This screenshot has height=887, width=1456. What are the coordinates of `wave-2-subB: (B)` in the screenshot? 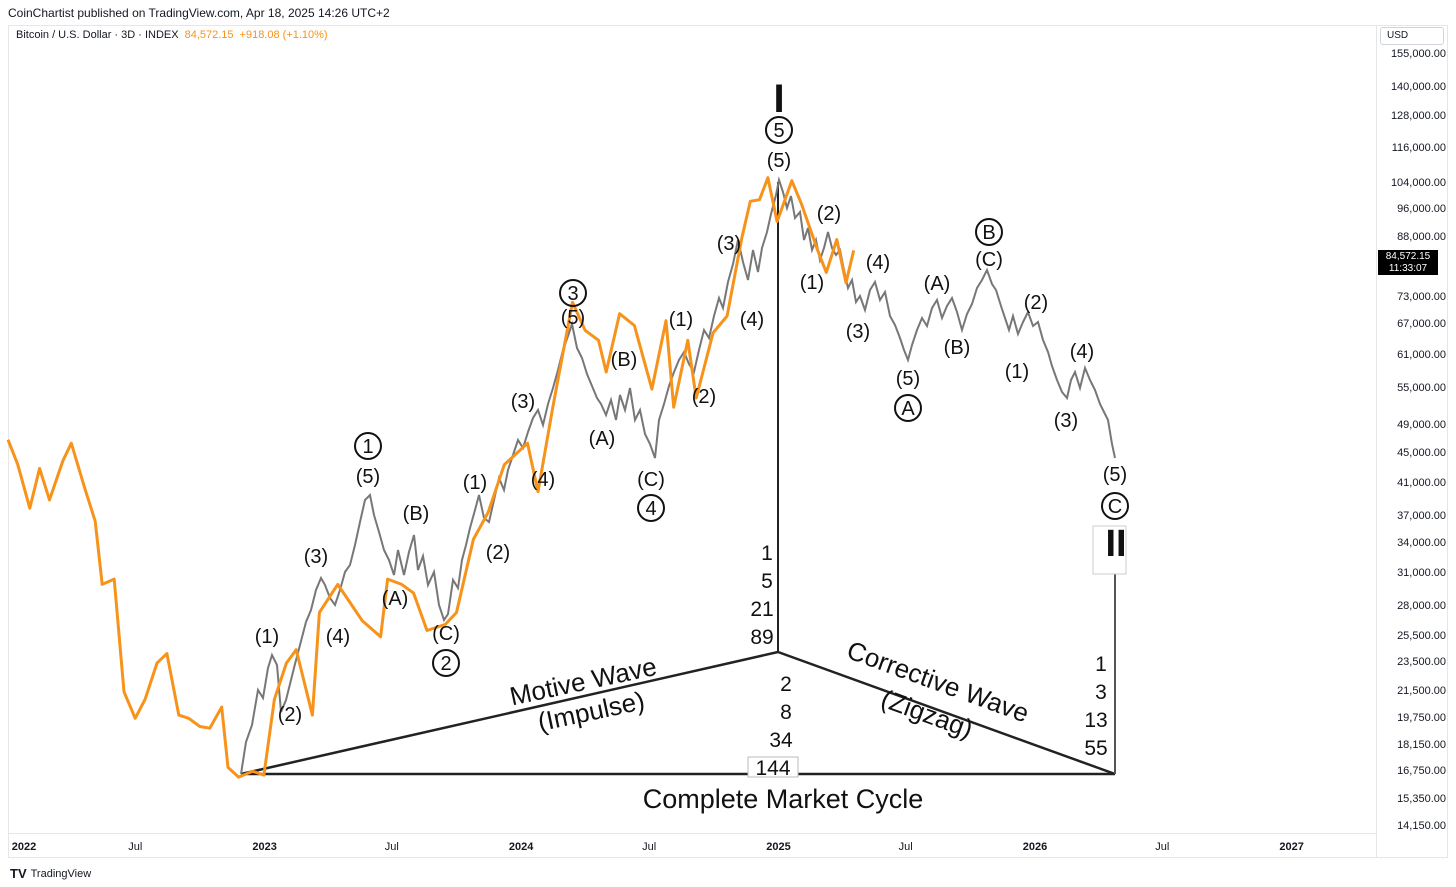 It's located at (416, 514).